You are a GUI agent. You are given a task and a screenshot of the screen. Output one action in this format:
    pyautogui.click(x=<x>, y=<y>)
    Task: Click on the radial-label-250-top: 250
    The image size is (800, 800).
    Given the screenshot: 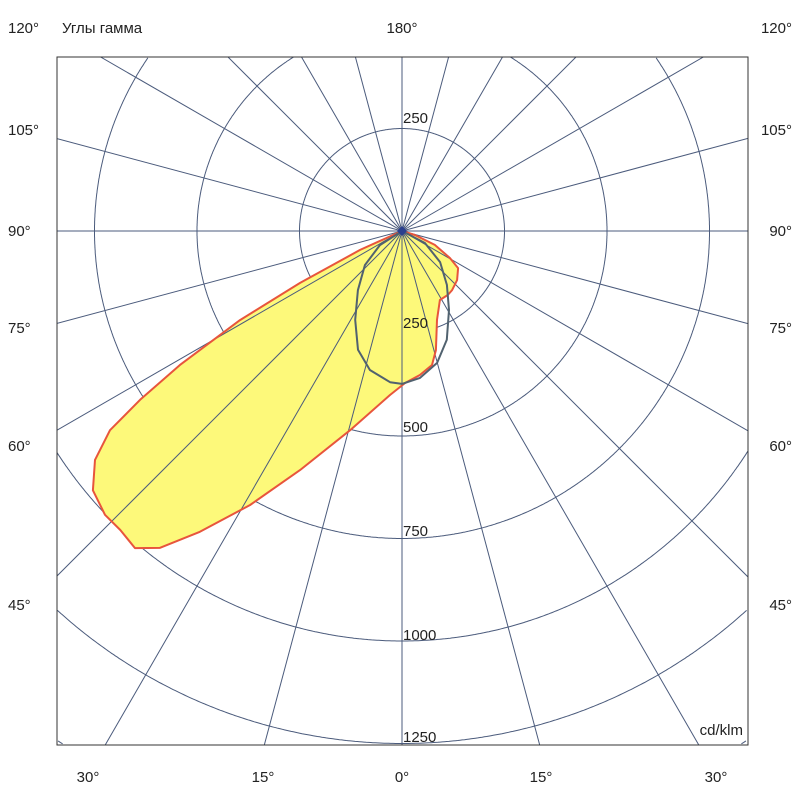 What is the action you would take?
    pyautogui.click(x=415, y=118)
    